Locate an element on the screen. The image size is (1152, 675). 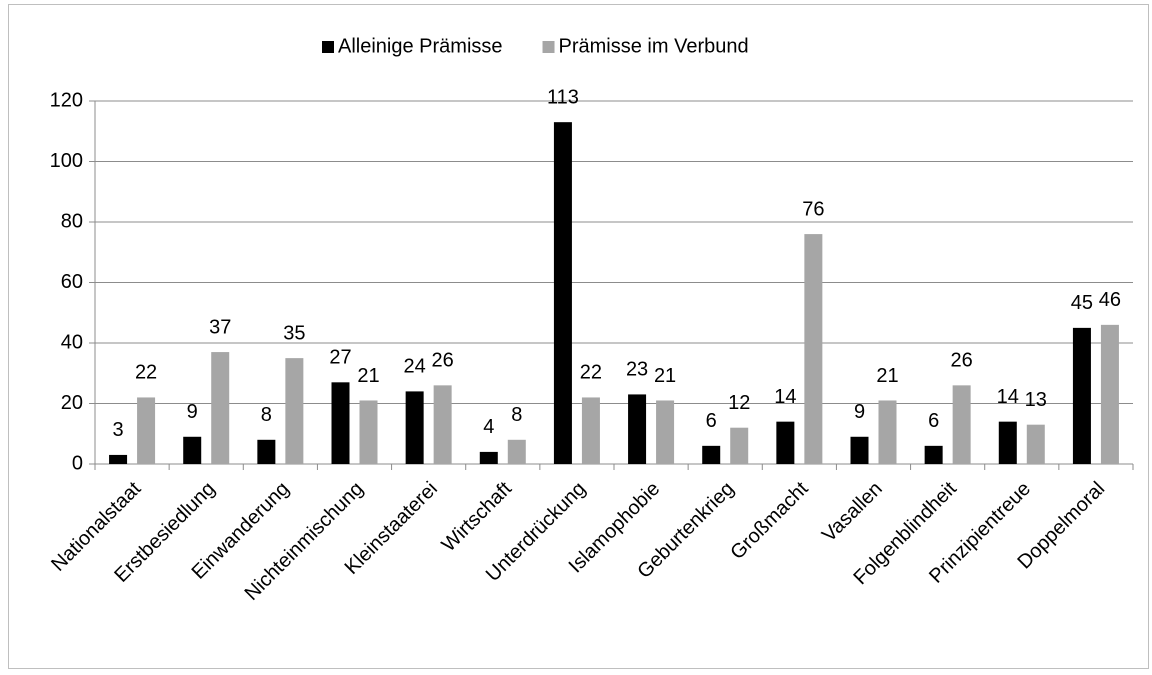
data-label: 76 is located at coordinates (813, 209).